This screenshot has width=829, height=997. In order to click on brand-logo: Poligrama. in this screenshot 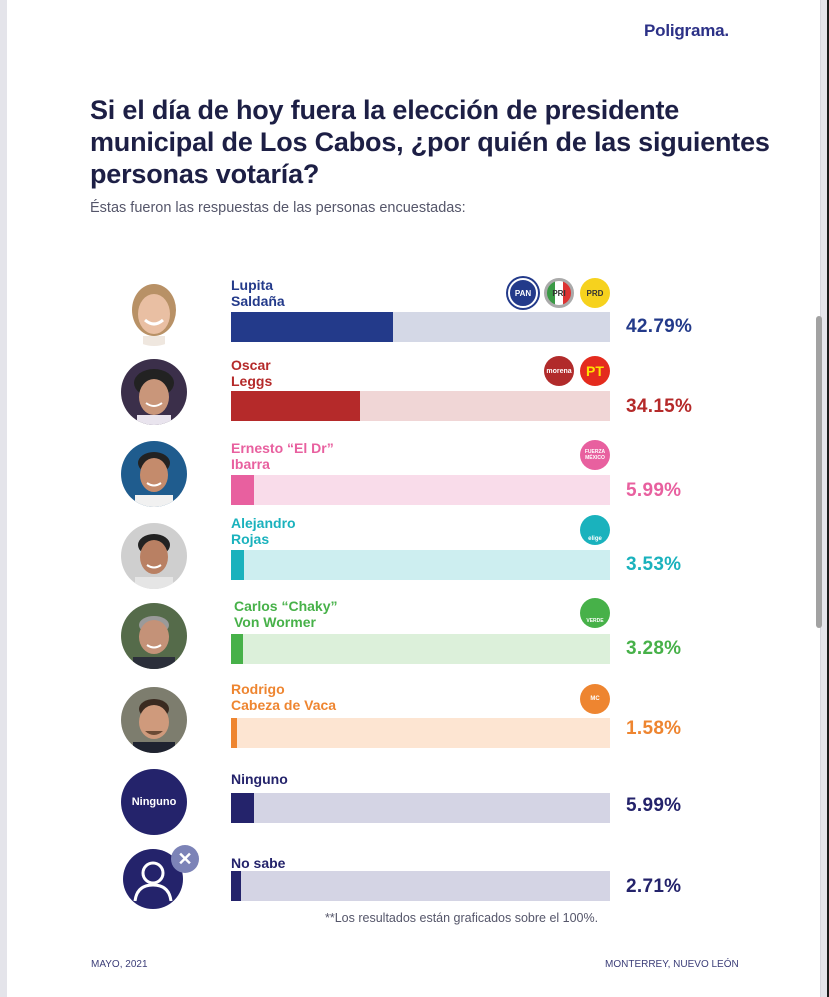, I will do `click(686, 31)`.